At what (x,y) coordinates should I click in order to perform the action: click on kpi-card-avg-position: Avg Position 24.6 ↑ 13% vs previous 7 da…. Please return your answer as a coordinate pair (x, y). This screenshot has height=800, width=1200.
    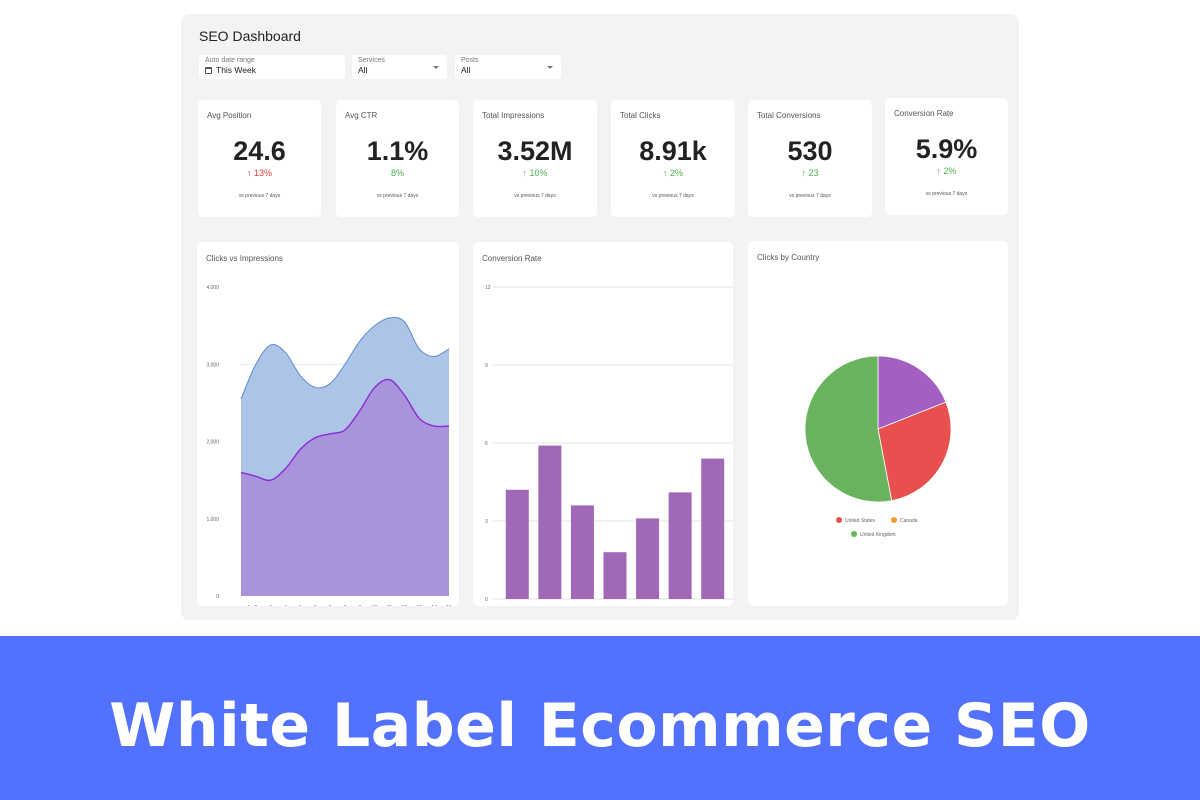
    Looking at the image, I should click on (259, 158).